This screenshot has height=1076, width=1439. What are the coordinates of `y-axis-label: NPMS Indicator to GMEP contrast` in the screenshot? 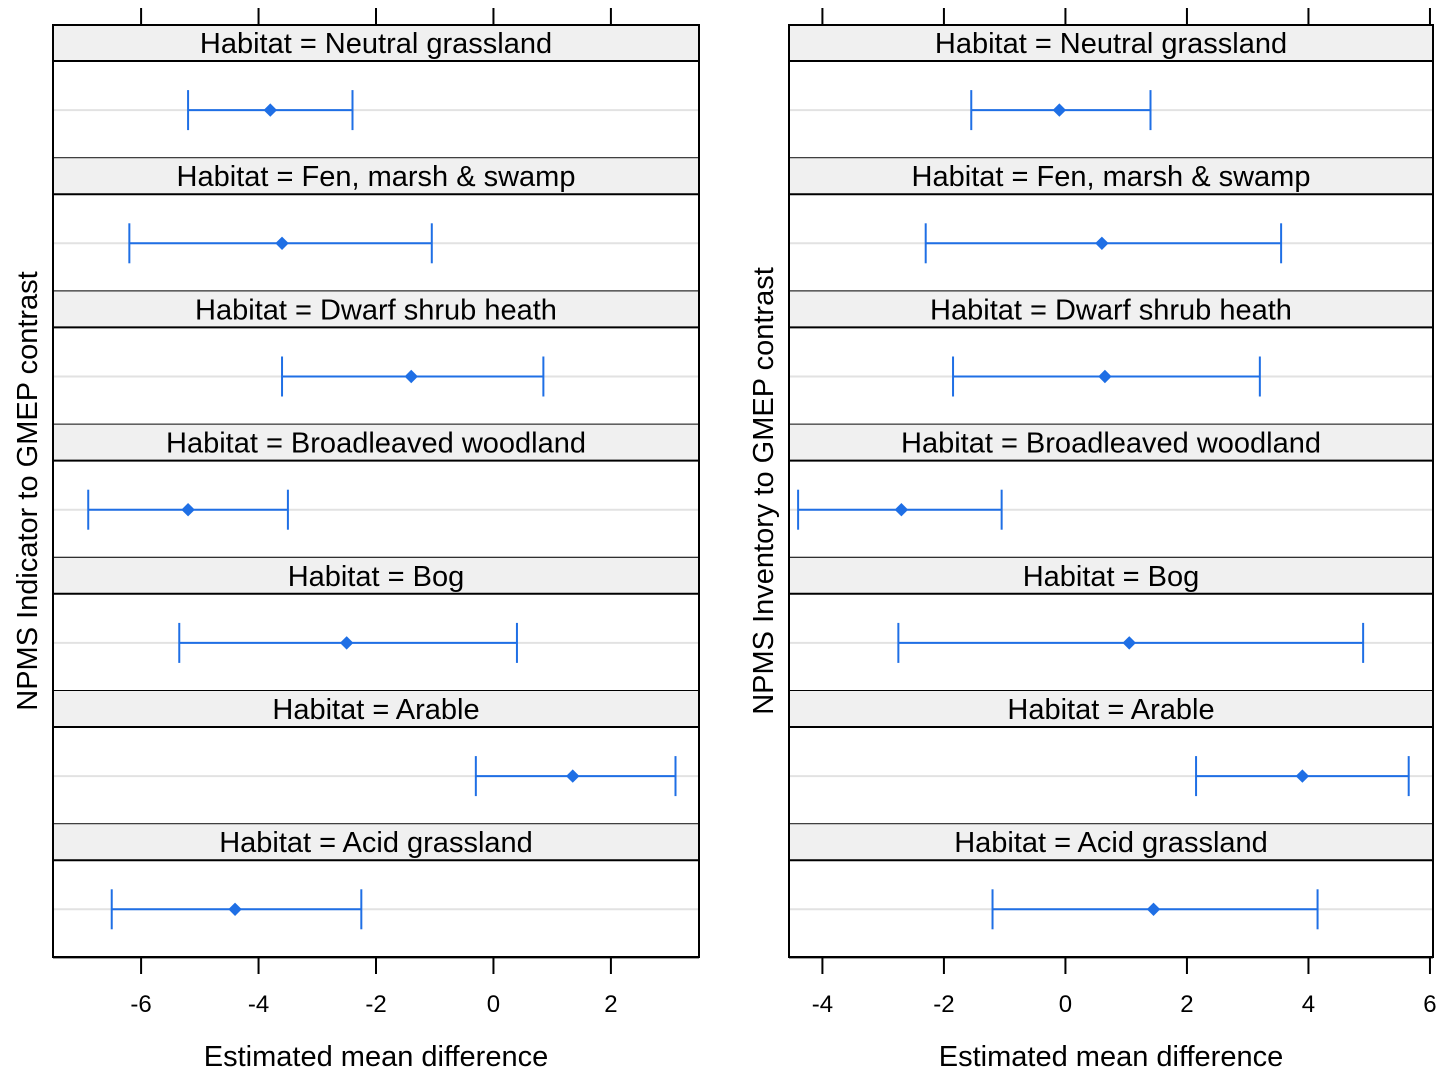 It's located at (28, 490).